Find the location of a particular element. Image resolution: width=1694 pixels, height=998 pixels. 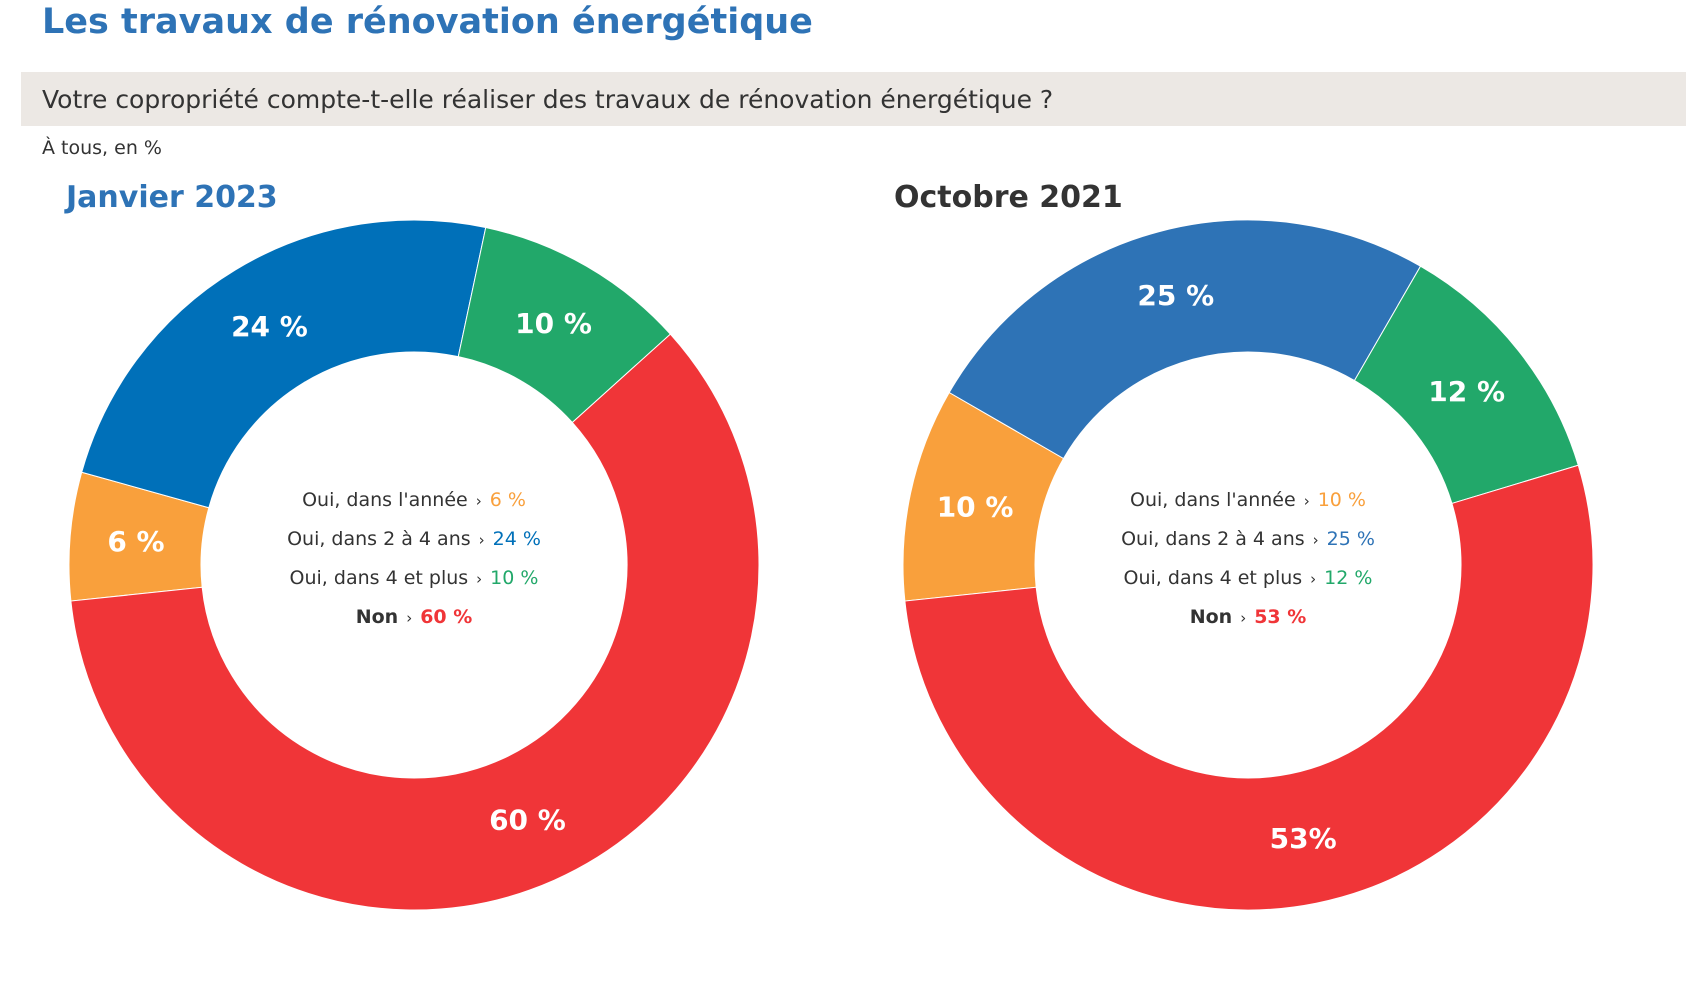

legend-value: 25 % is located at coordinates (1350, 539).